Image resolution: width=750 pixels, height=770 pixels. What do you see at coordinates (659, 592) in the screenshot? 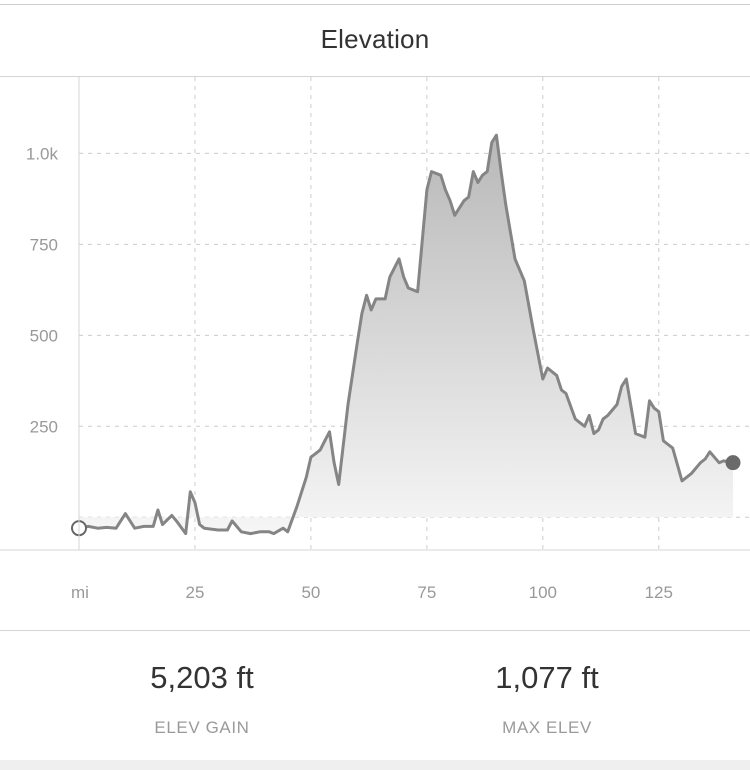
I see `x-tick-label: 125` at bounding box center [659, 592].